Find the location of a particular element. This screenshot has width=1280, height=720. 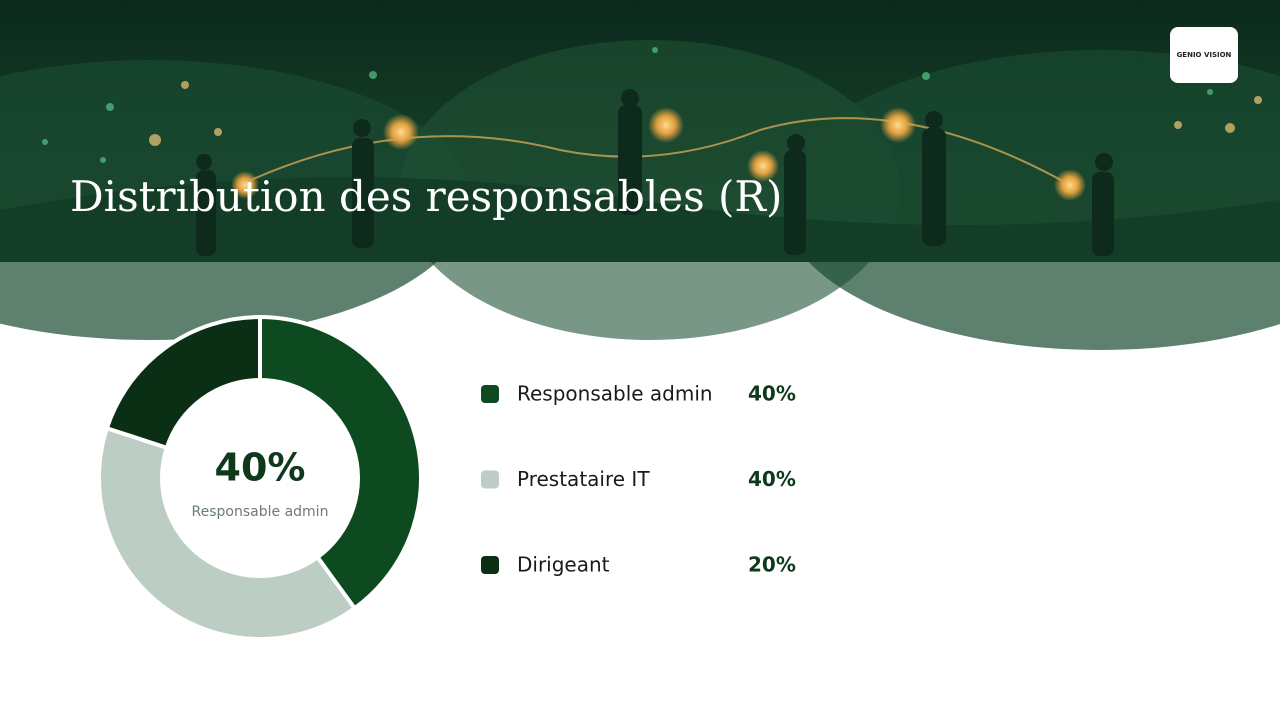

center-value: 40% is located at coordinates (260, 468).